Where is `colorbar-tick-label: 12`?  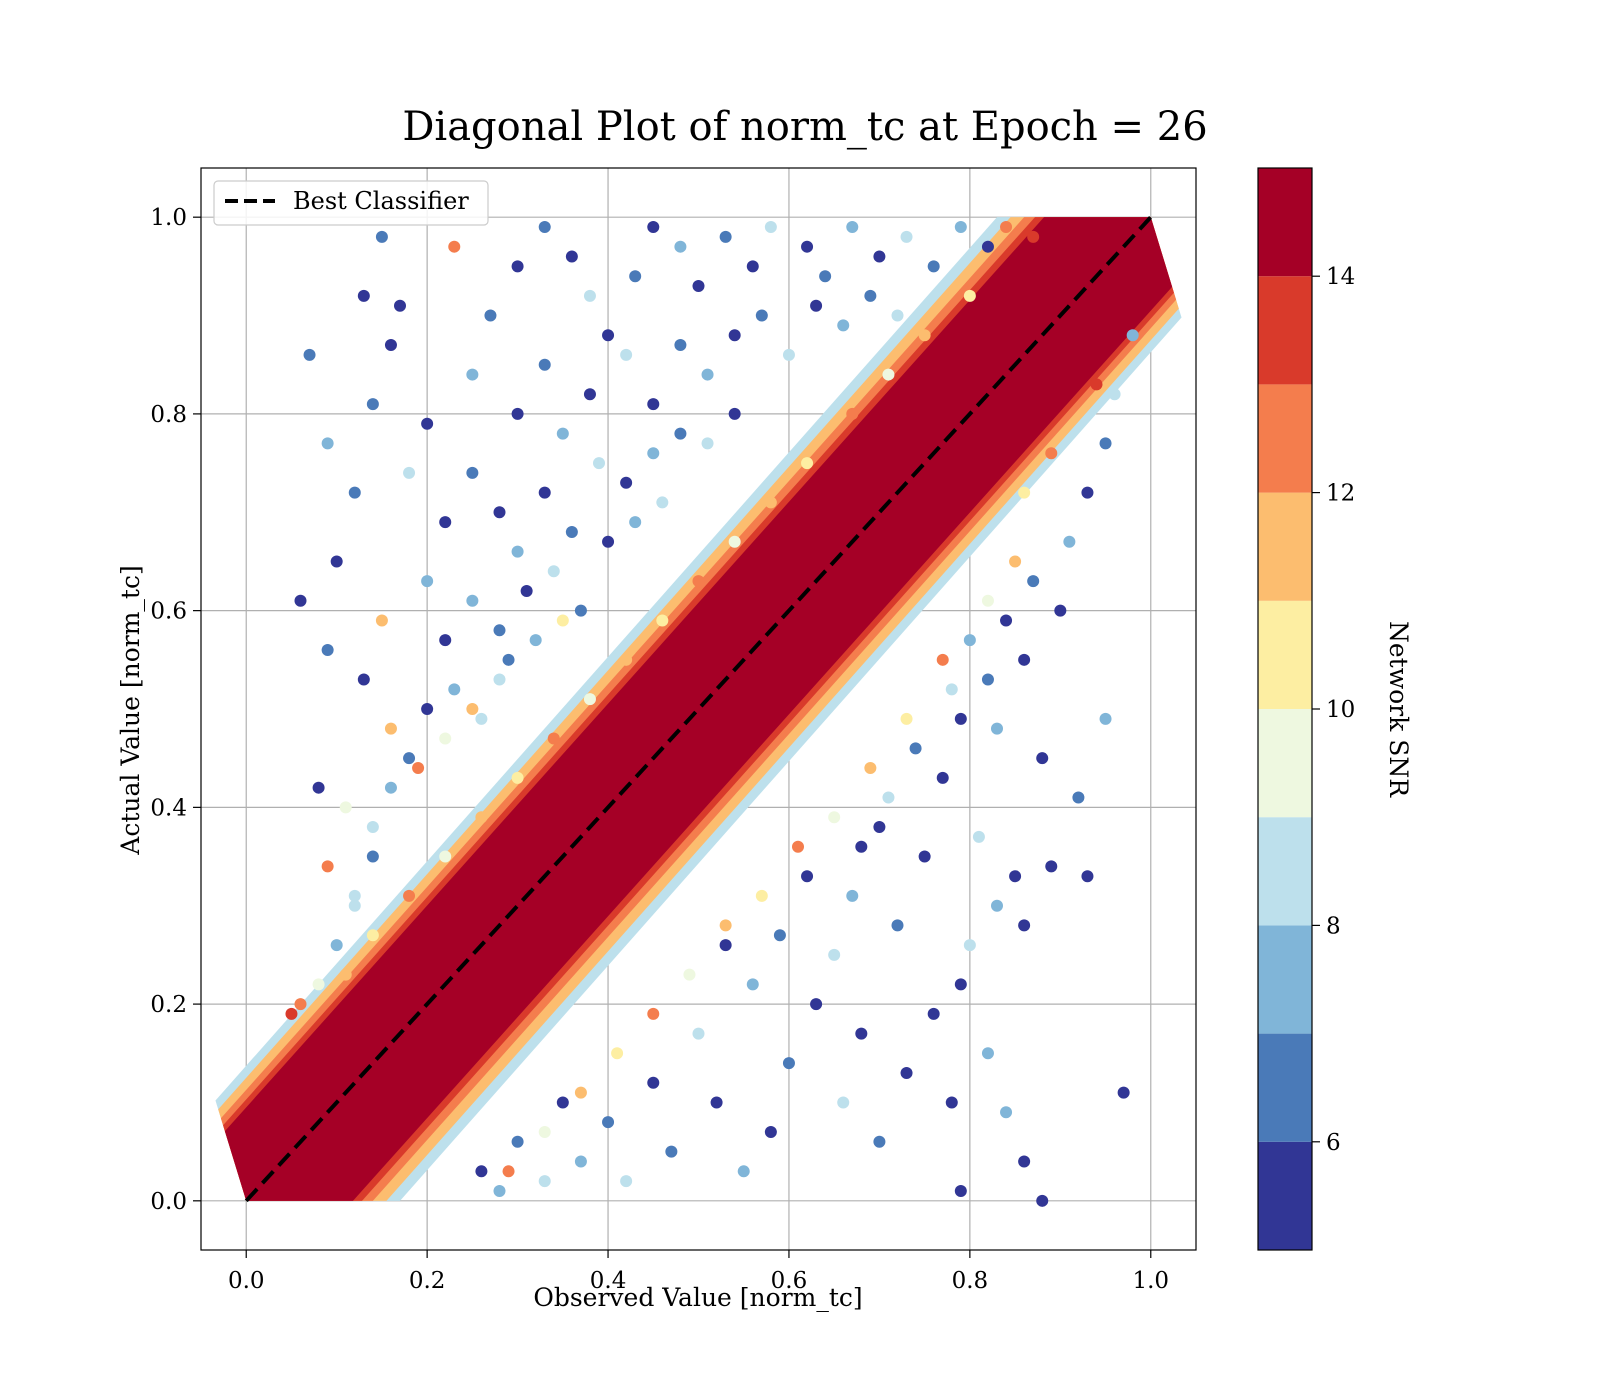
colorbar-tick-label: 12 is located at coordinates (1340, 494).